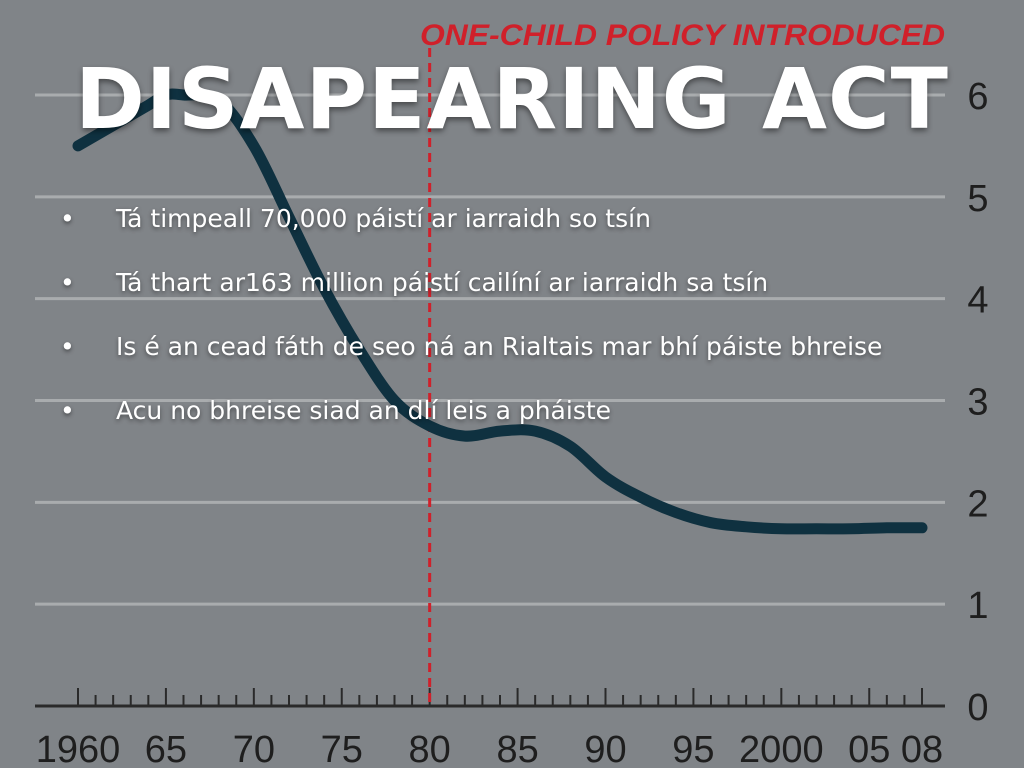  I want to click on x-tick-label: 85, so click(517, 748).